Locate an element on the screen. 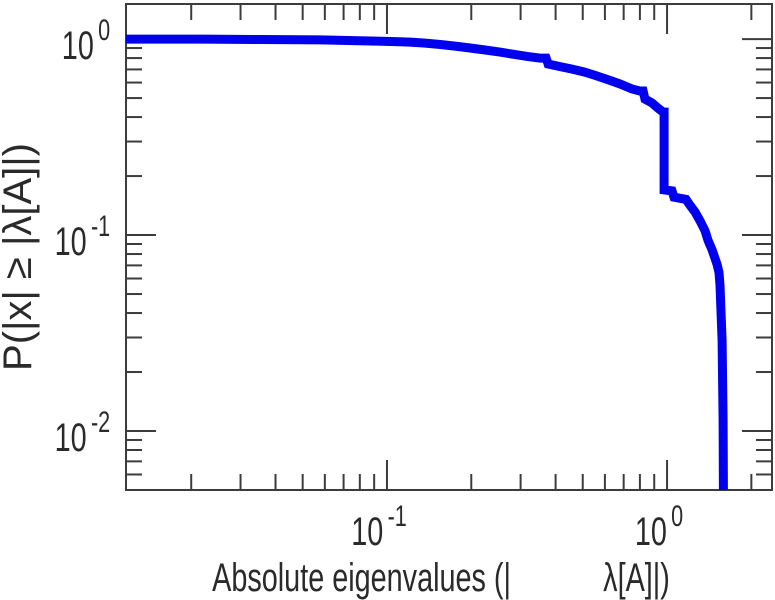  x-axis-label-part1: Absolute eigenvalues (| is located at coordinates (362, 578).